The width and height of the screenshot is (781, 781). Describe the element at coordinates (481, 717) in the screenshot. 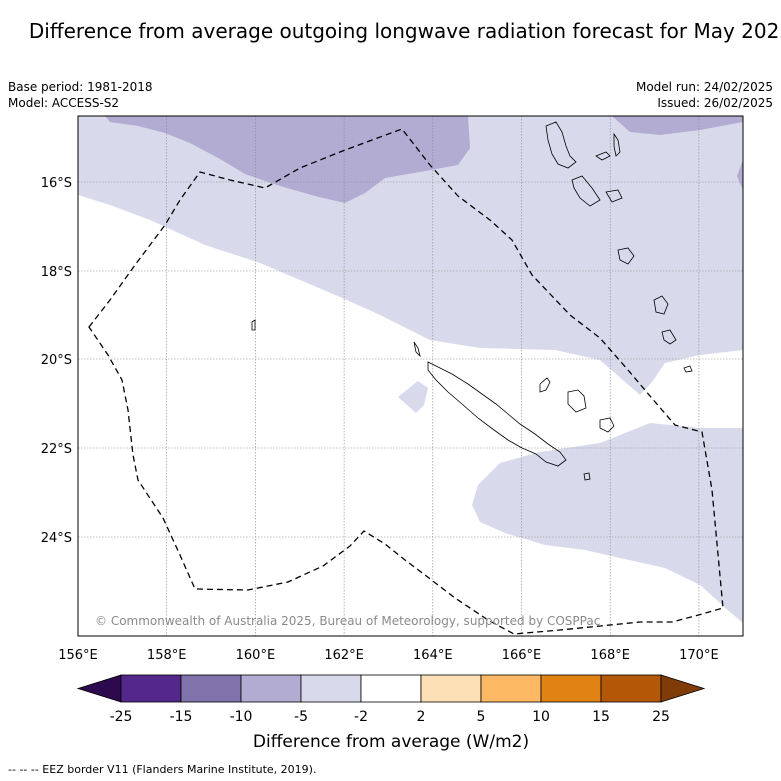

I see `colorbar-label: 5` at that location.